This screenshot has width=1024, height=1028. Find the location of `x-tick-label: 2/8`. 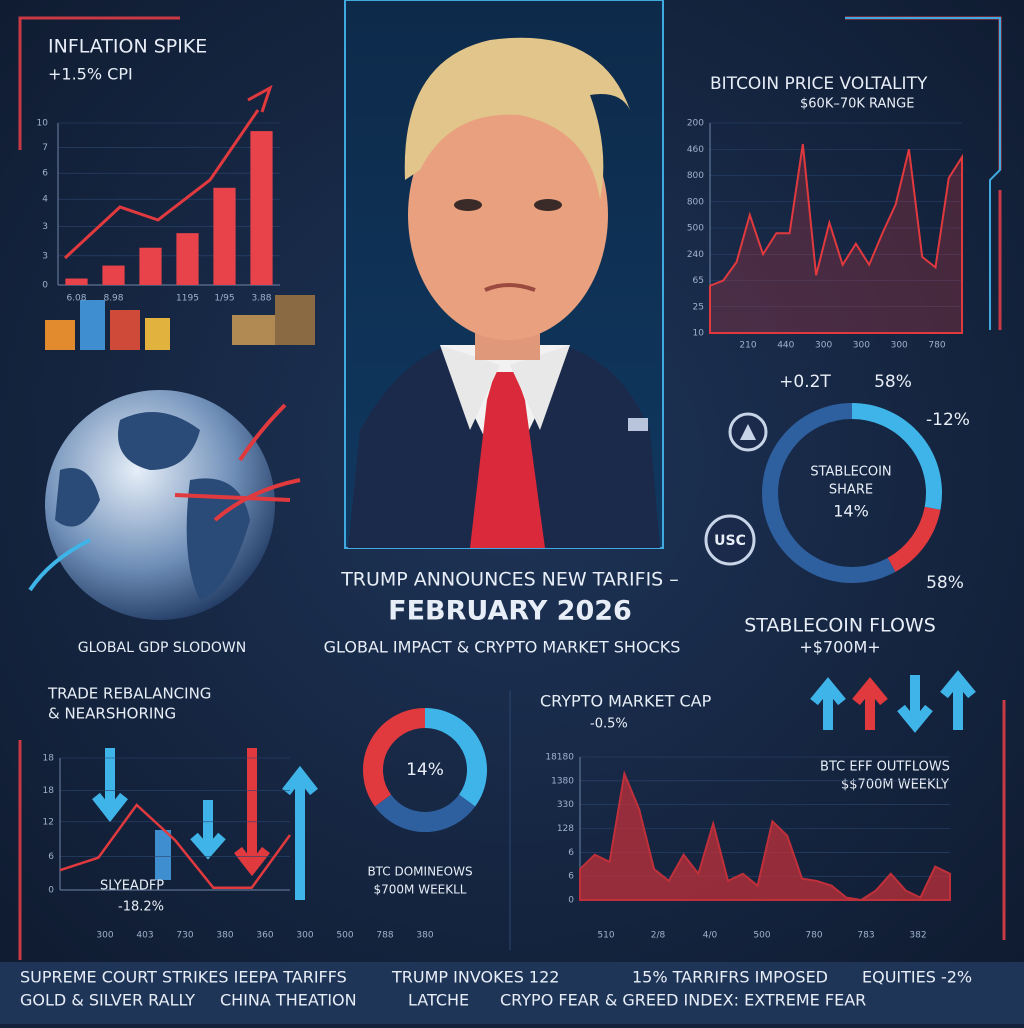

x-tick-label: 2/8 is located at coordinates (658, 936).